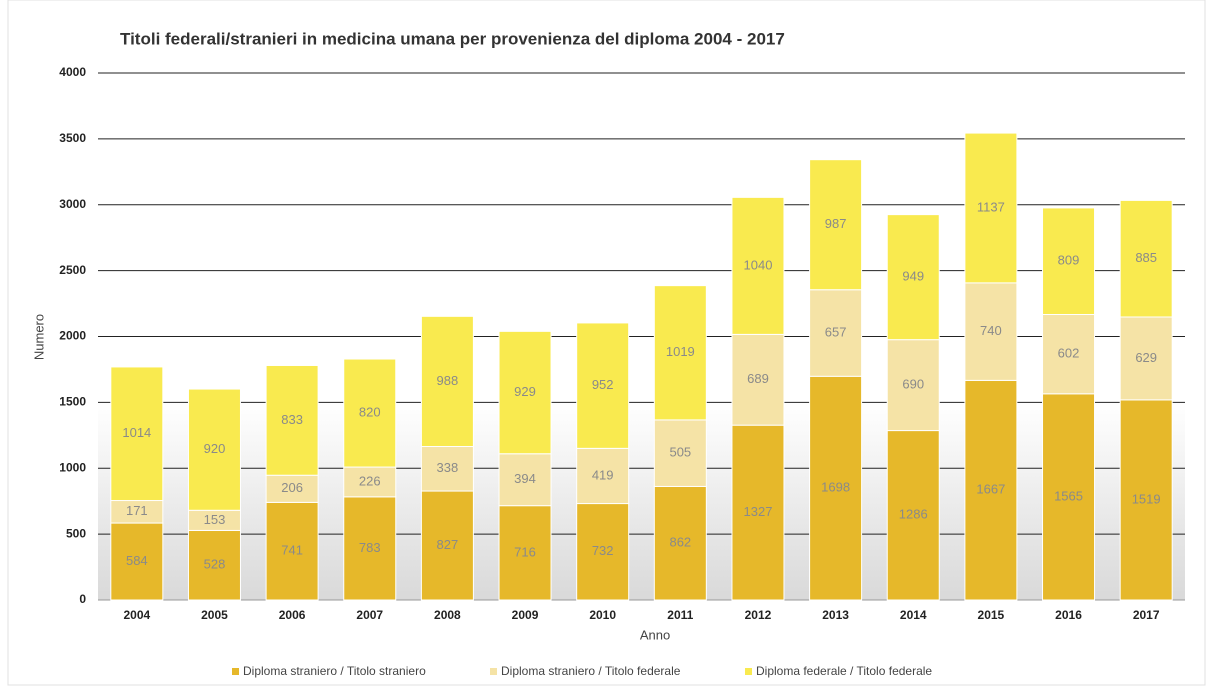  Describe the element at coordinates (76, 533) in the screenshot. I see `y-tick-label: 500` at that location.